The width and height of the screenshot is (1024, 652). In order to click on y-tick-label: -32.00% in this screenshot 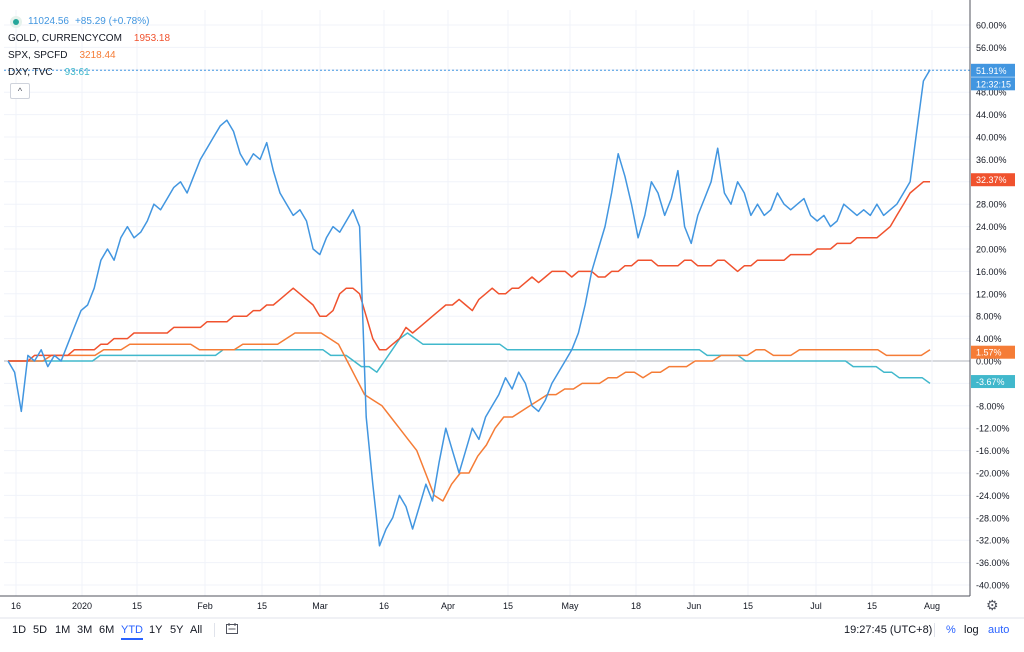, I will do `click(993, 541)`.